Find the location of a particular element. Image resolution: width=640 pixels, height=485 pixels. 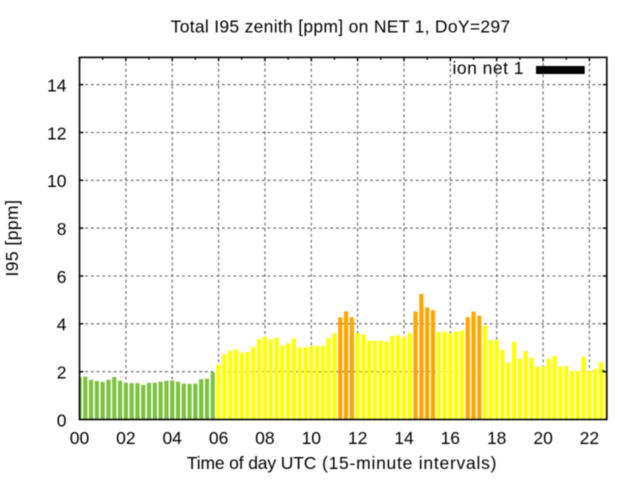

svg-text: Time of day UTC is located at coordinates (252, 463).